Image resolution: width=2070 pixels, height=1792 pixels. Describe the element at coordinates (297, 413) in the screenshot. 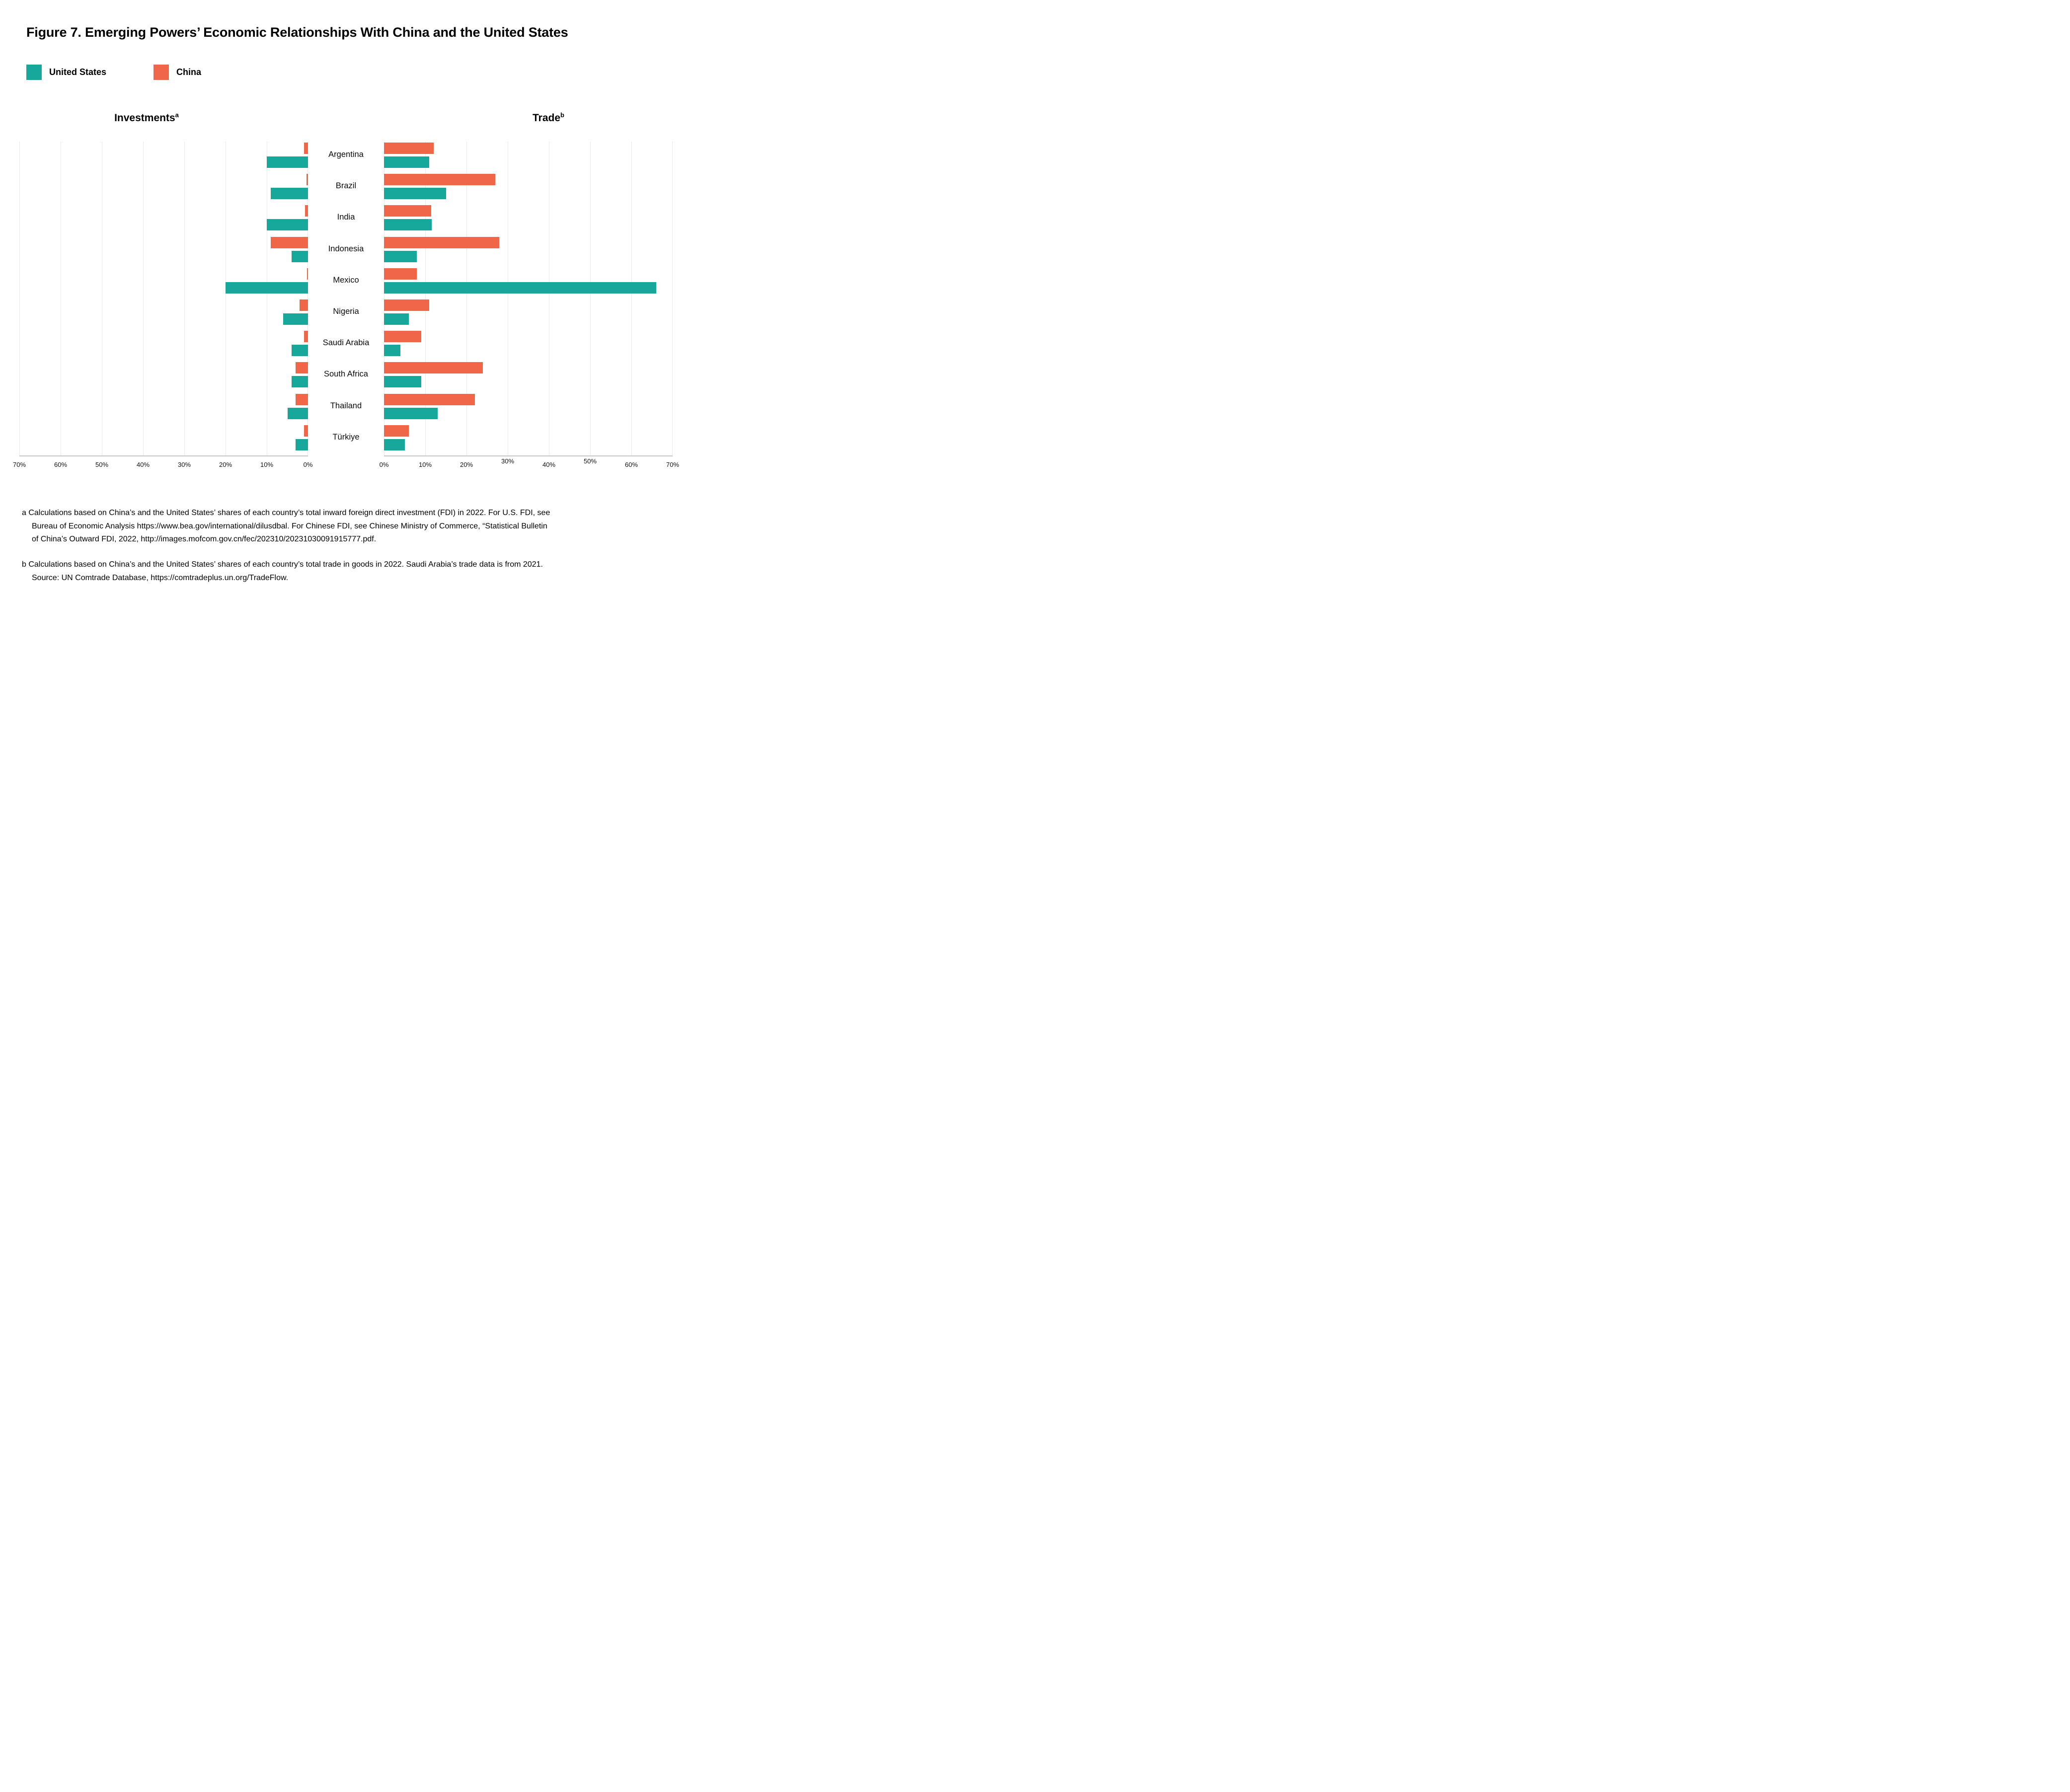

I see `bar-investments-thailand-united-states` at that location.